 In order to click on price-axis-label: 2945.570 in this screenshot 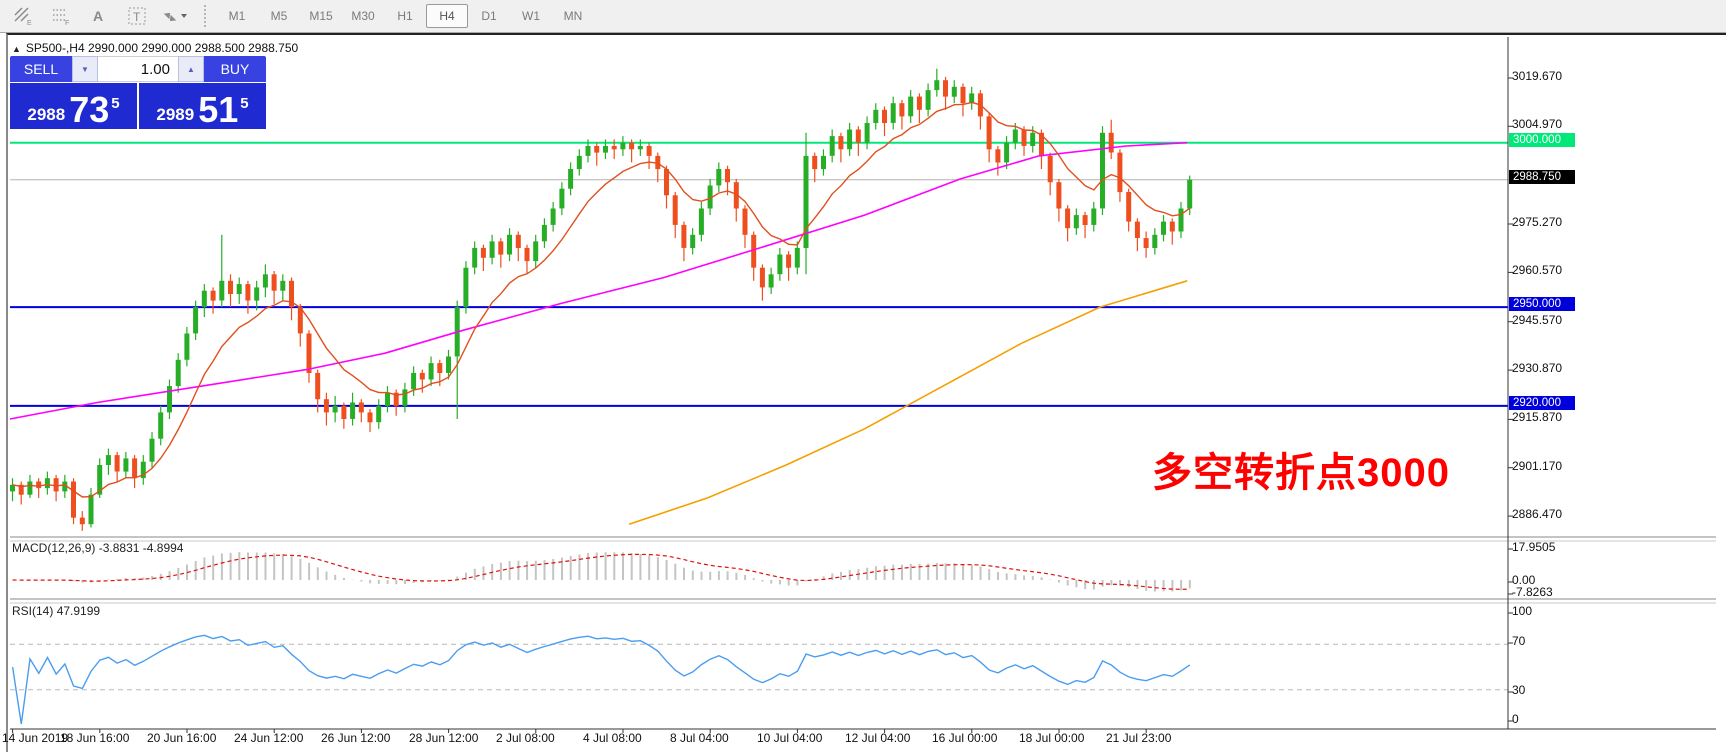, I will do `click(1537, 320)`.